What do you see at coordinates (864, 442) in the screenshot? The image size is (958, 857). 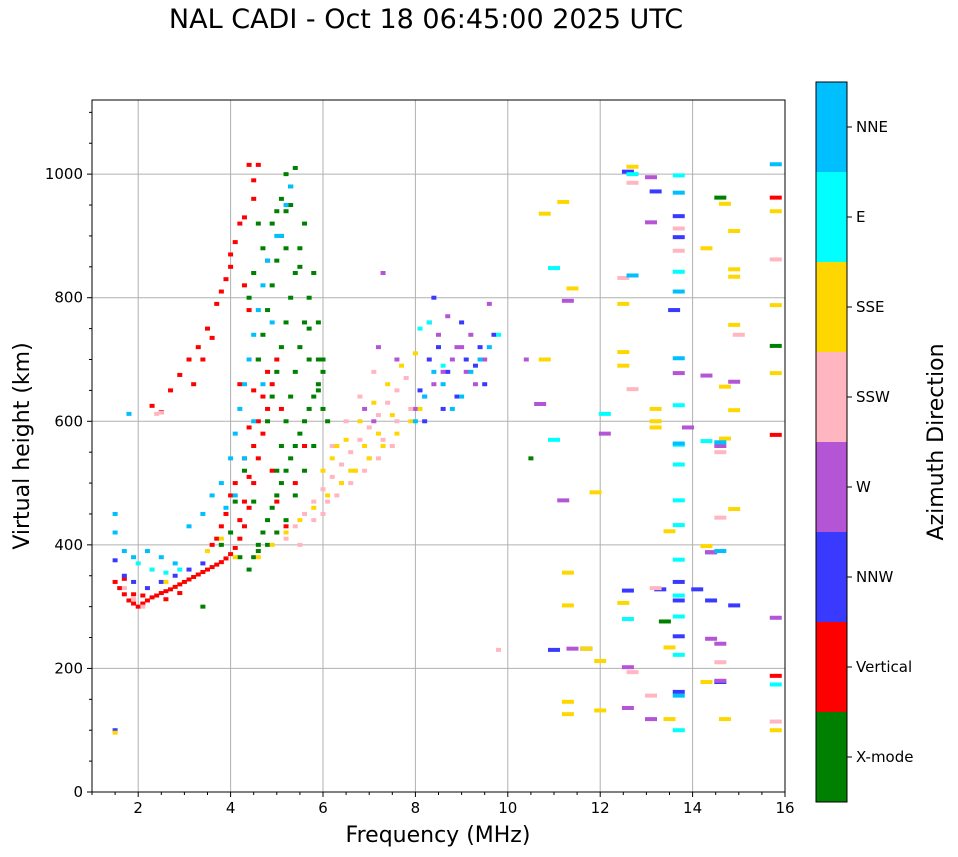 I see `colorbar: X-mode Vertical NNW W SSW SSE E NNE` at bounding box center [864, 442].